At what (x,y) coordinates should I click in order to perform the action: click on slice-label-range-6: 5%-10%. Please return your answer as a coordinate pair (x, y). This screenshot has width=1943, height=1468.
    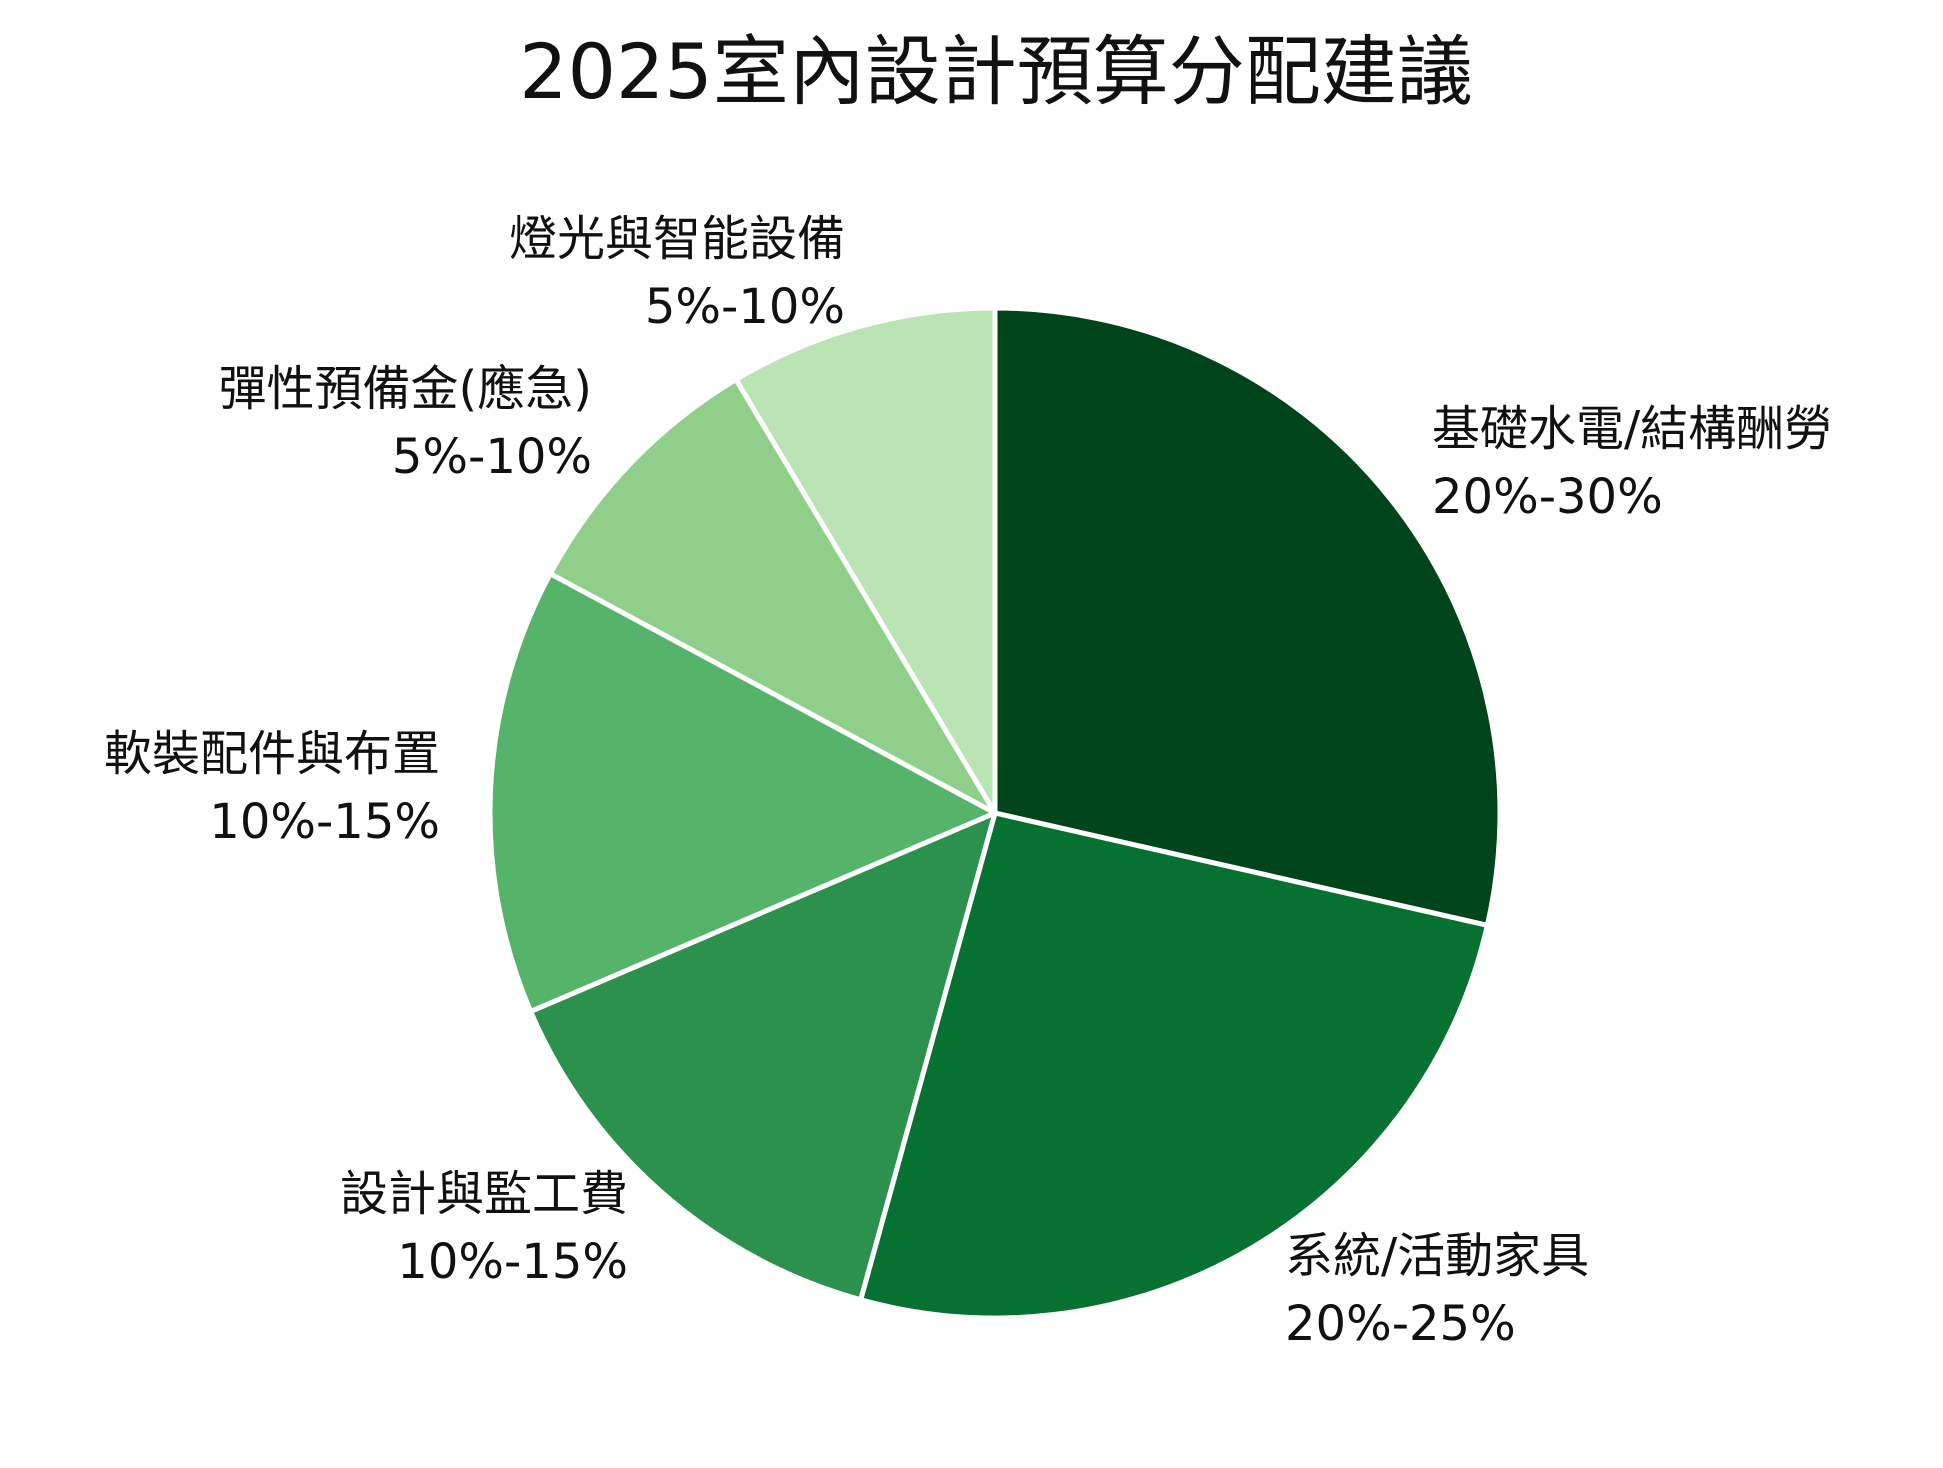
    Looking at the image, I should click on (745, 307).